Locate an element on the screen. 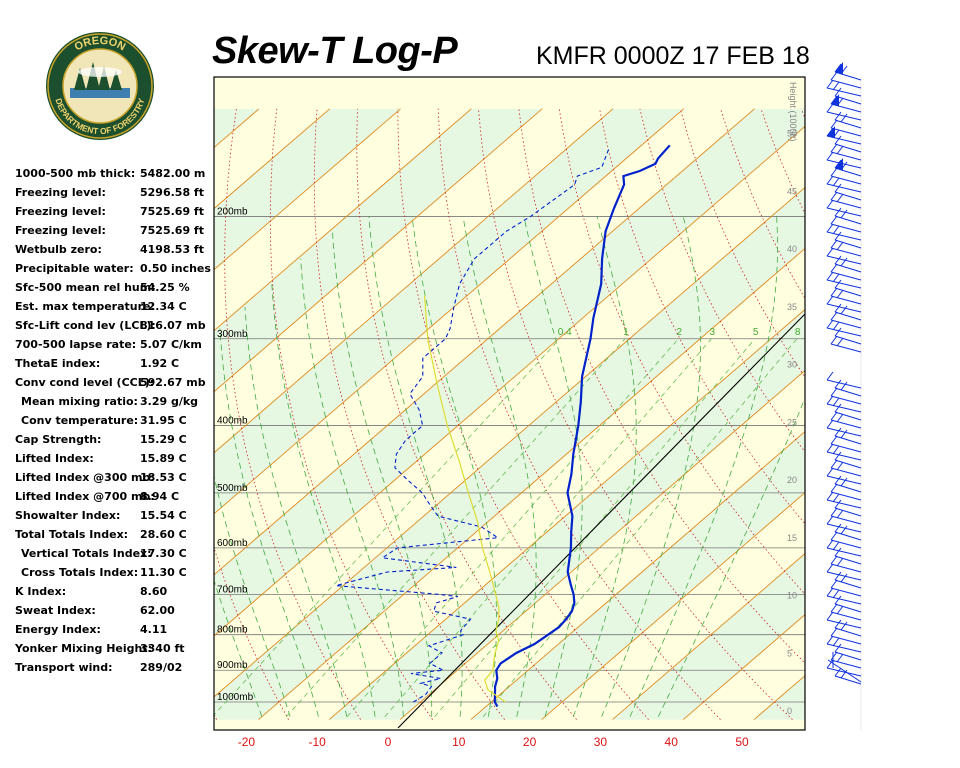 The height and width of the screenshot is (768, 960). index-label: Lifted Index @300 mb: is located at coordinates (85, 477).